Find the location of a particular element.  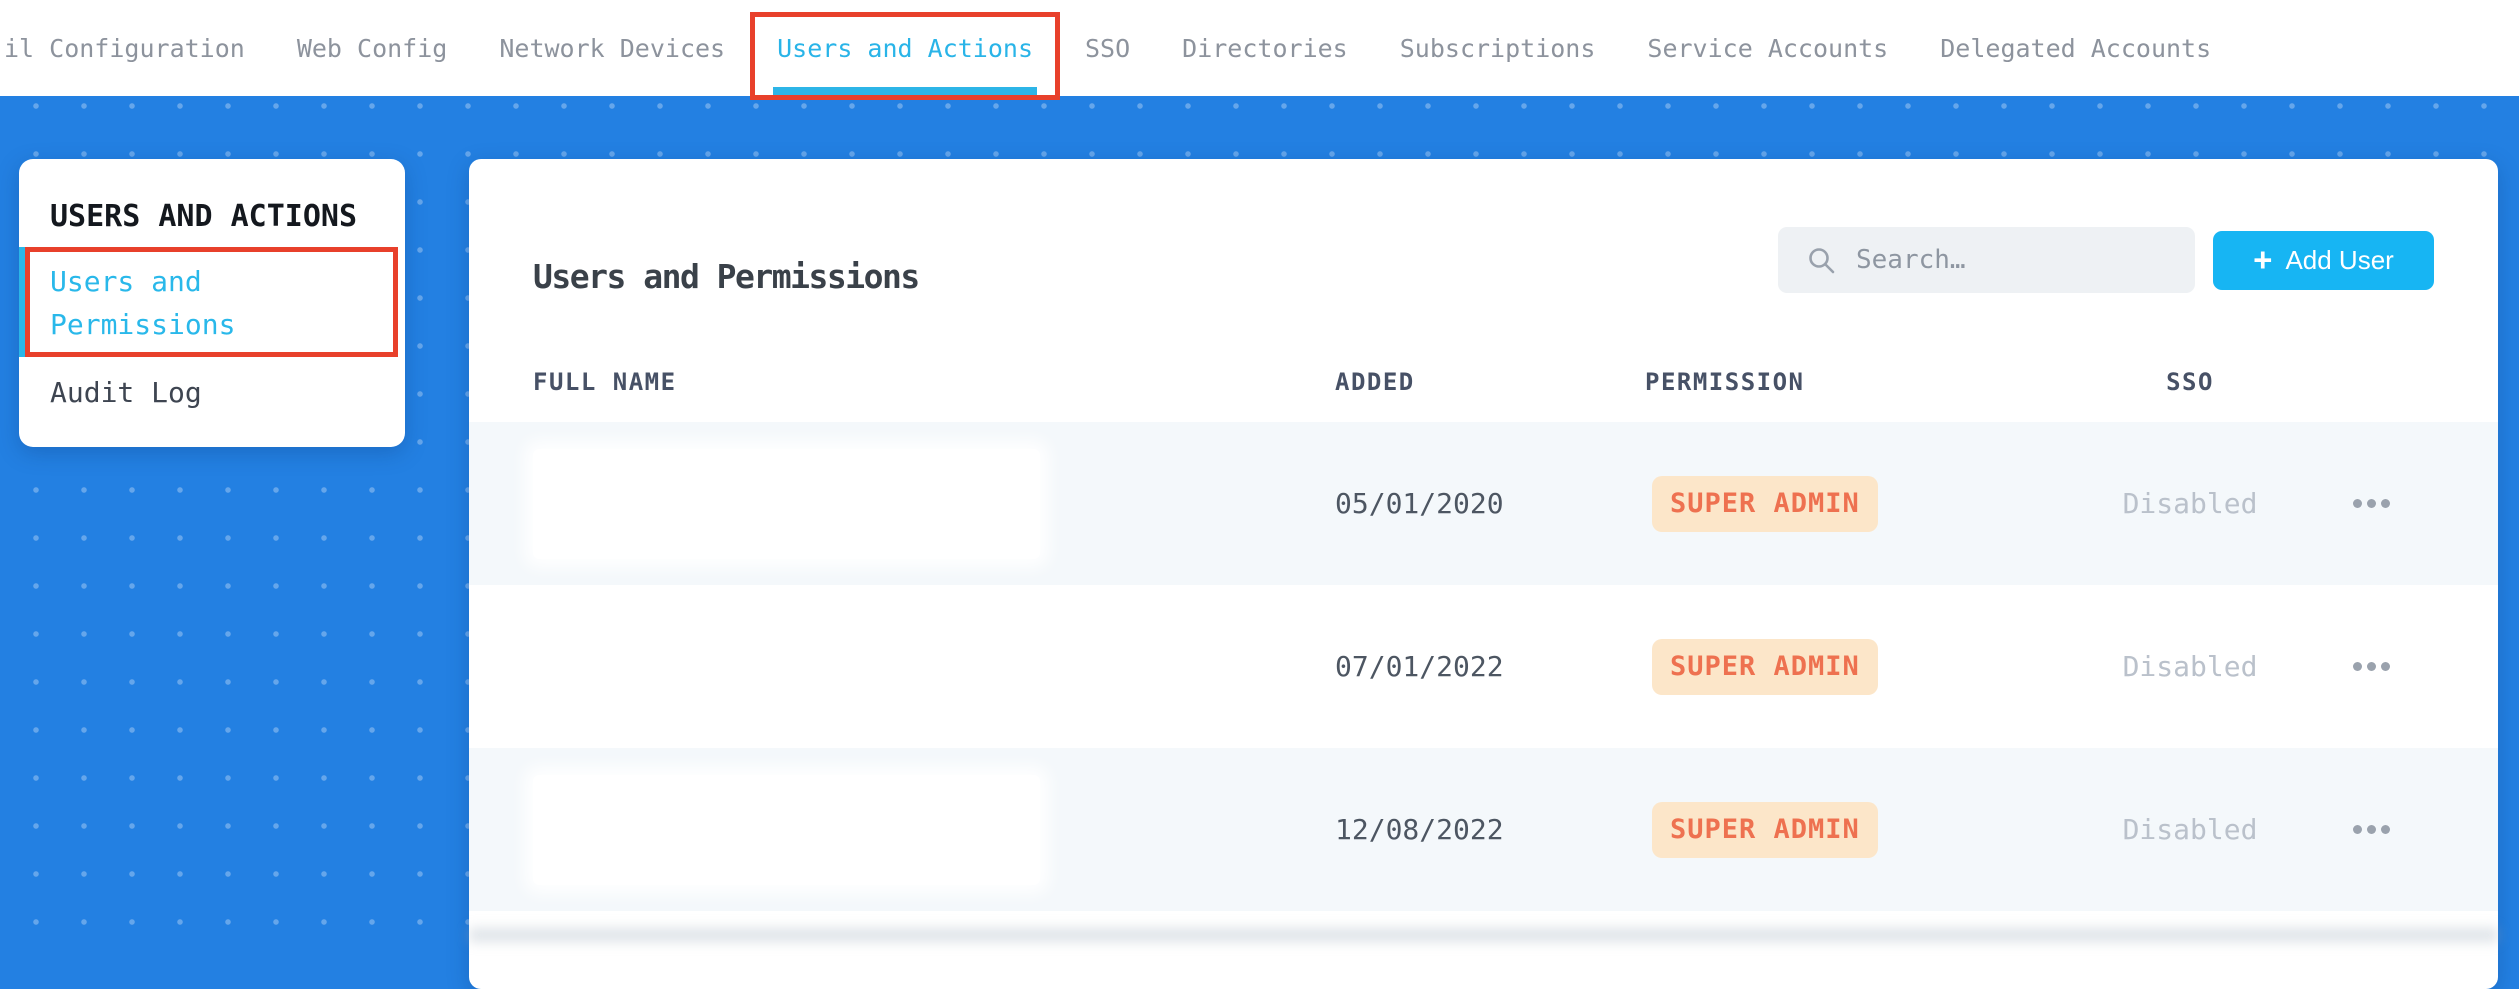

sidebar-item-label: Audit Log is located at coordinates (126, 392).